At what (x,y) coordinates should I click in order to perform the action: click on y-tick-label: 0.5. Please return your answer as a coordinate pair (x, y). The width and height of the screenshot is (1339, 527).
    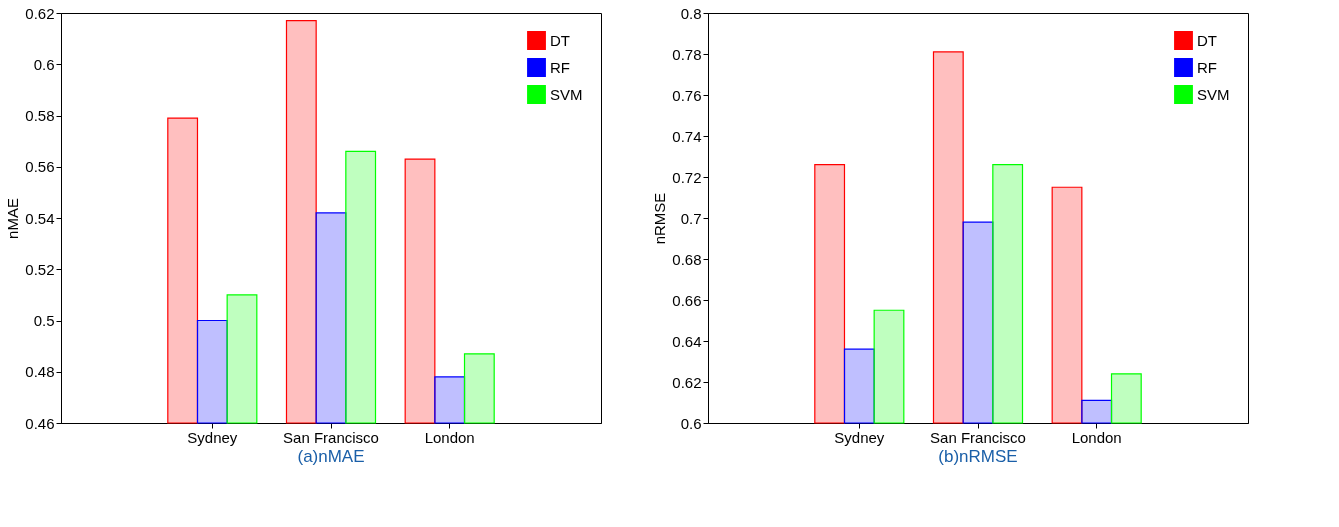
    Looking at the image, I should click on (44, 320).